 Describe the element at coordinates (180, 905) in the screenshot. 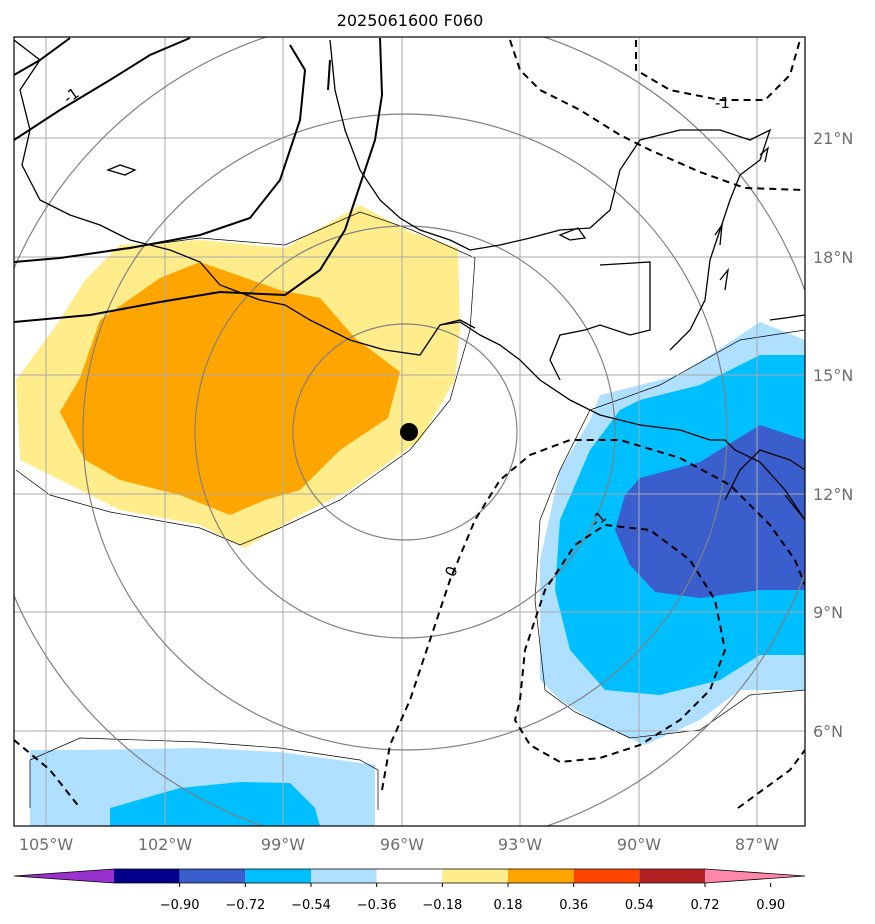

I see `colorbar-tick-label: −0.90` at that location.